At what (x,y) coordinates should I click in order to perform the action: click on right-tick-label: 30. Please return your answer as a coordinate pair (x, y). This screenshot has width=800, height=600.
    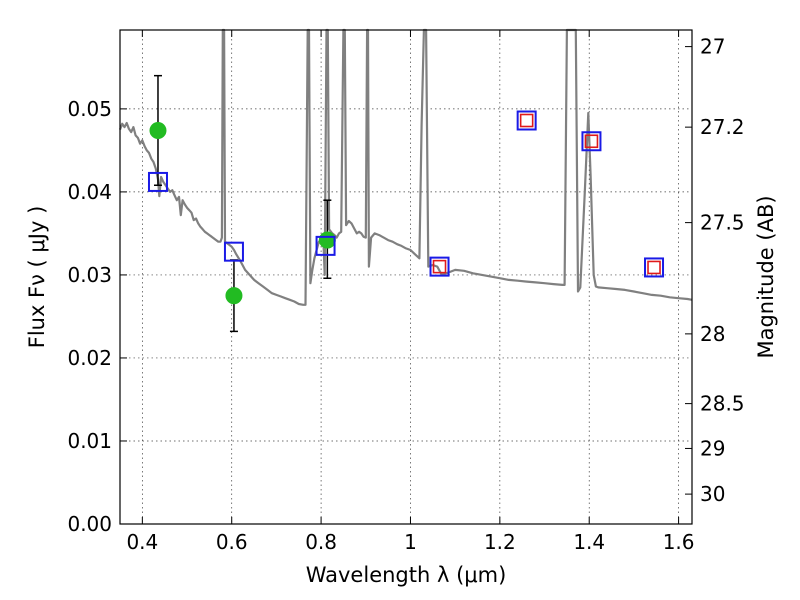
    Looking at the image, I should click on (712, 494).